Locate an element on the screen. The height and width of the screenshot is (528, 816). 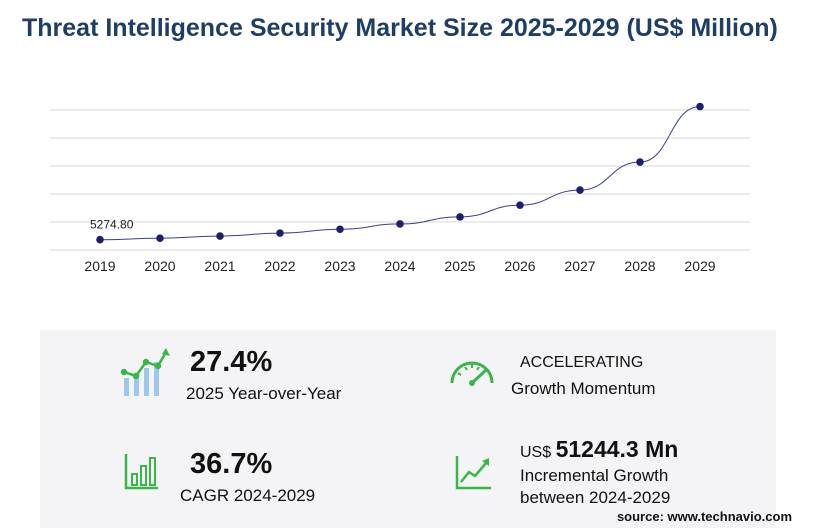
data-labels: 5274.80 is located at coordinates (112, 225).